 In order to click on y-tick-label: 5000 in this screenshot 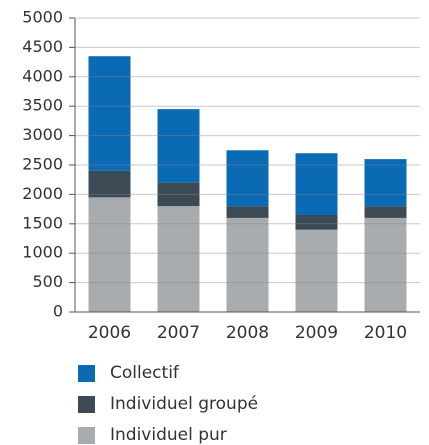, I will do `click(42, 17)`.